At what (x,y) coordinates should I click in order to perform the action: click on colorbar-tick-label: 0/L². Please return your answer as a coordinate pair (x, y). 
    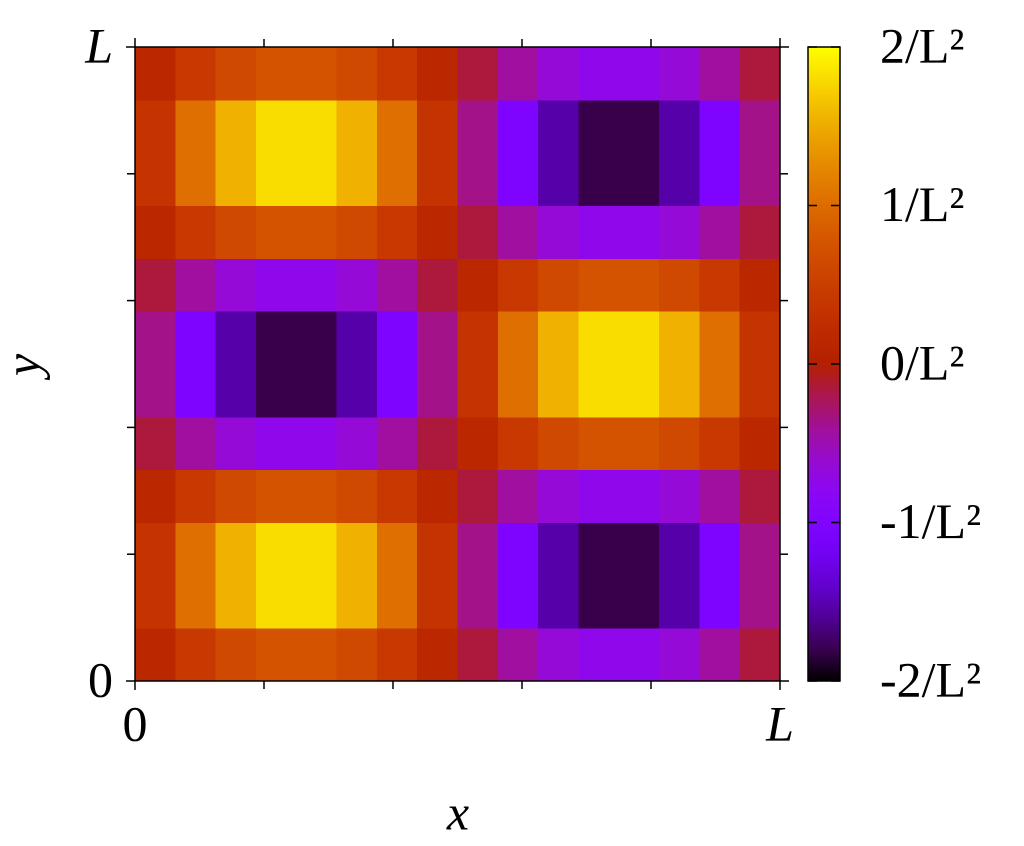
    Looking at the image, I should click on (922, 362).